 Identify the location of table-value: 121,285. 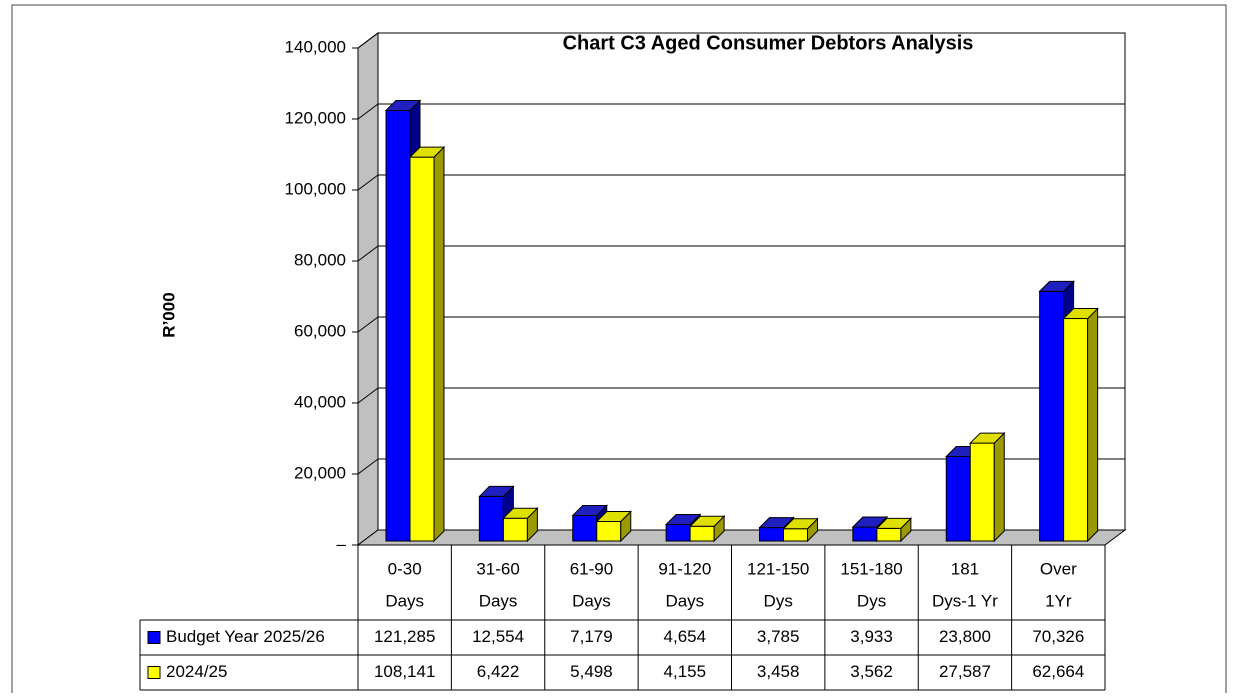
(404, 636).